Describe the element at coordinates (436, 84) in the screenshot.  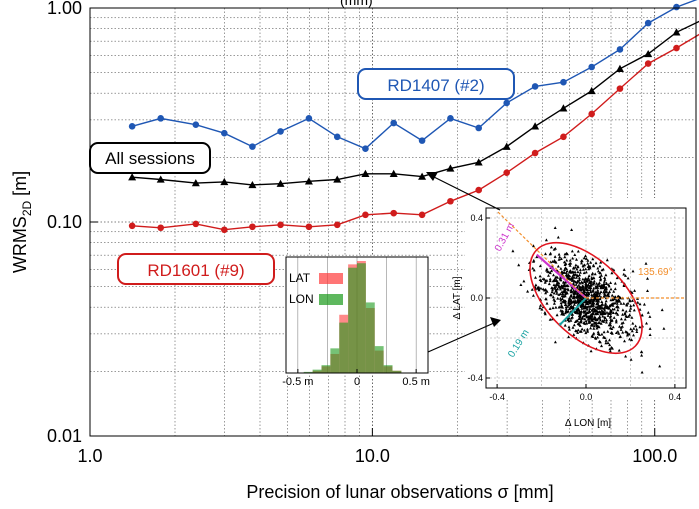
I see `label-rd1407: RD1407 (#2)` at that location.